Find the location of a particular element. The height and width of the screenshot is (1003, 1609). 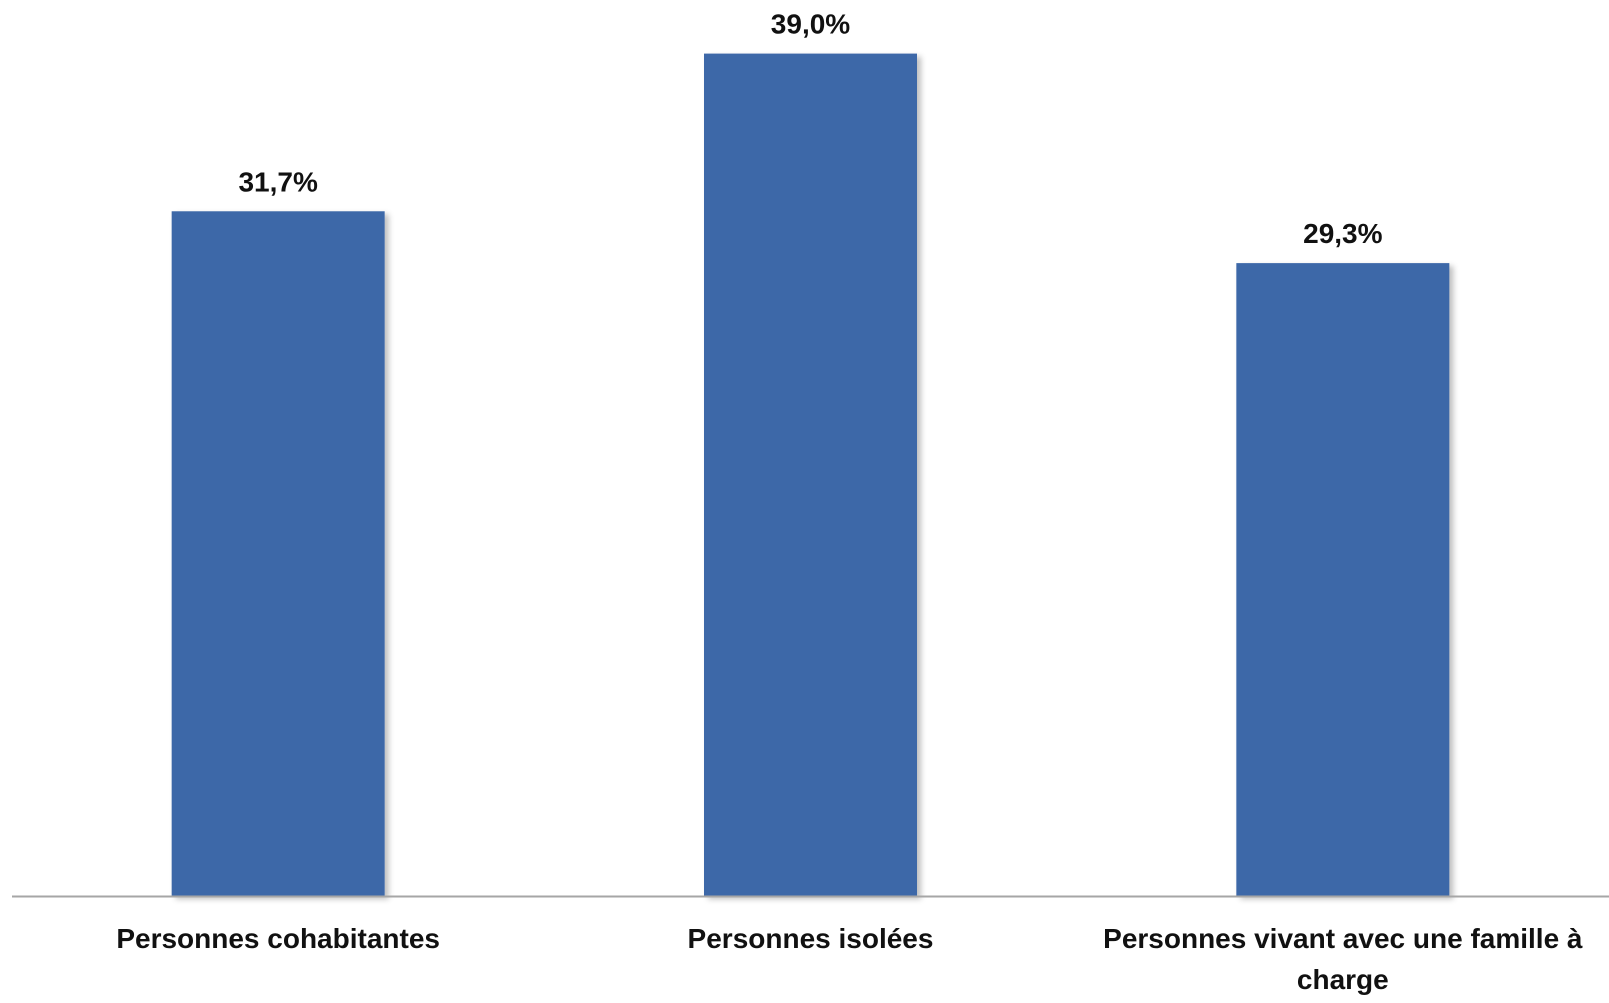

category-label-1: Personnes isolées is located at coordinates (811, 938).